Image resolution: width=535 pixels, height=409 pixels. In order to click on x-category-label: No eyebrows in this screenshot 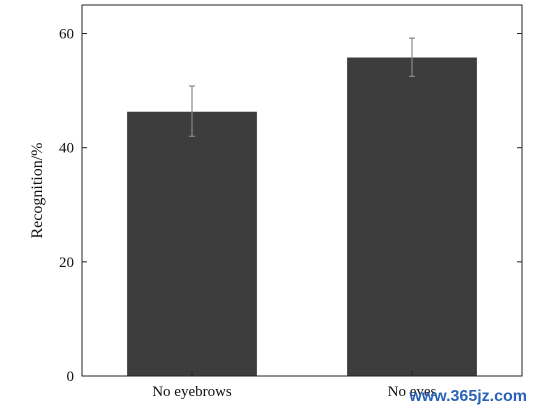, I will do `click(192, 392)`.